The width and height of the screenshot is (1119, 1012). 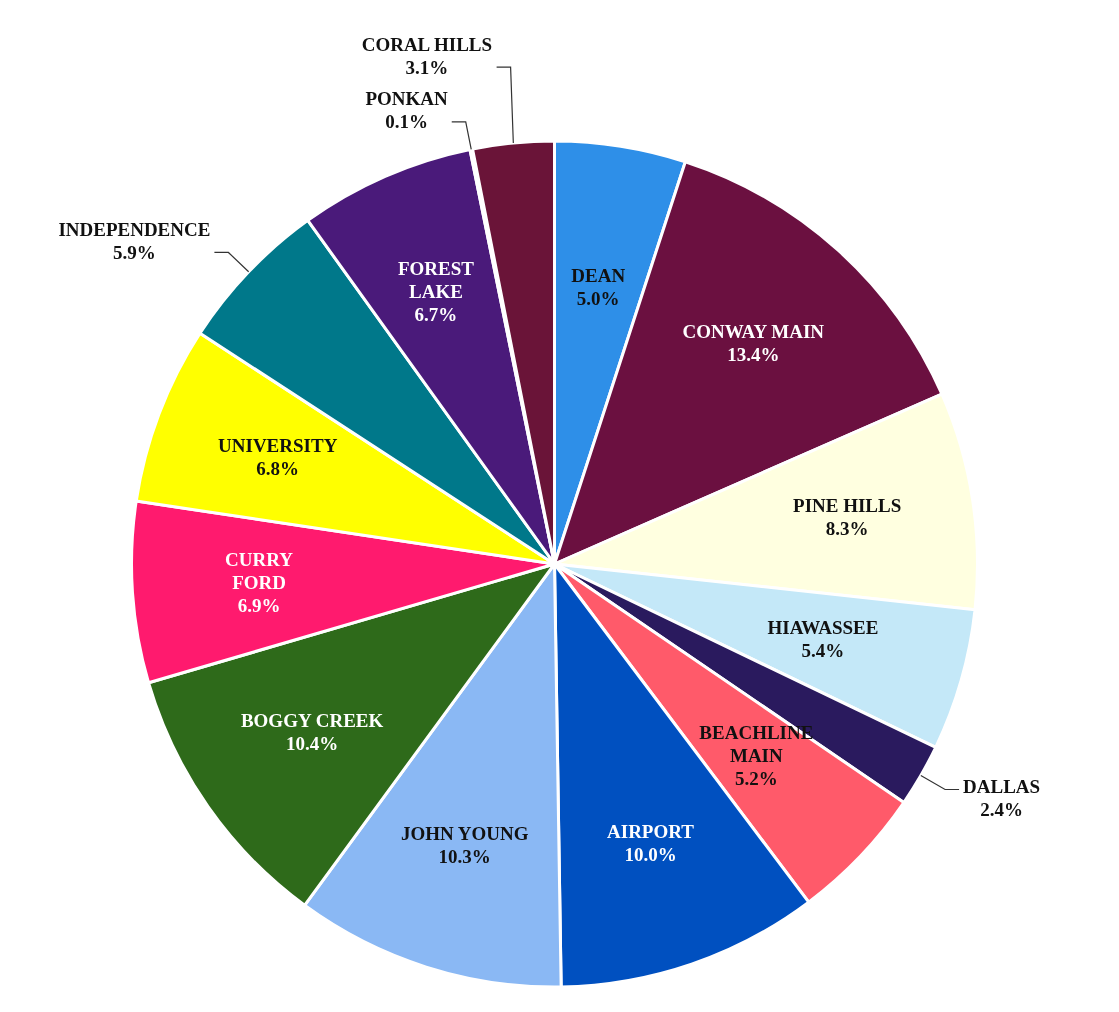 What do you see at coordinates (823, 628) in the screenshot?
I see `slice-label: HIAWASSEE` at bounding box center [823, 628].